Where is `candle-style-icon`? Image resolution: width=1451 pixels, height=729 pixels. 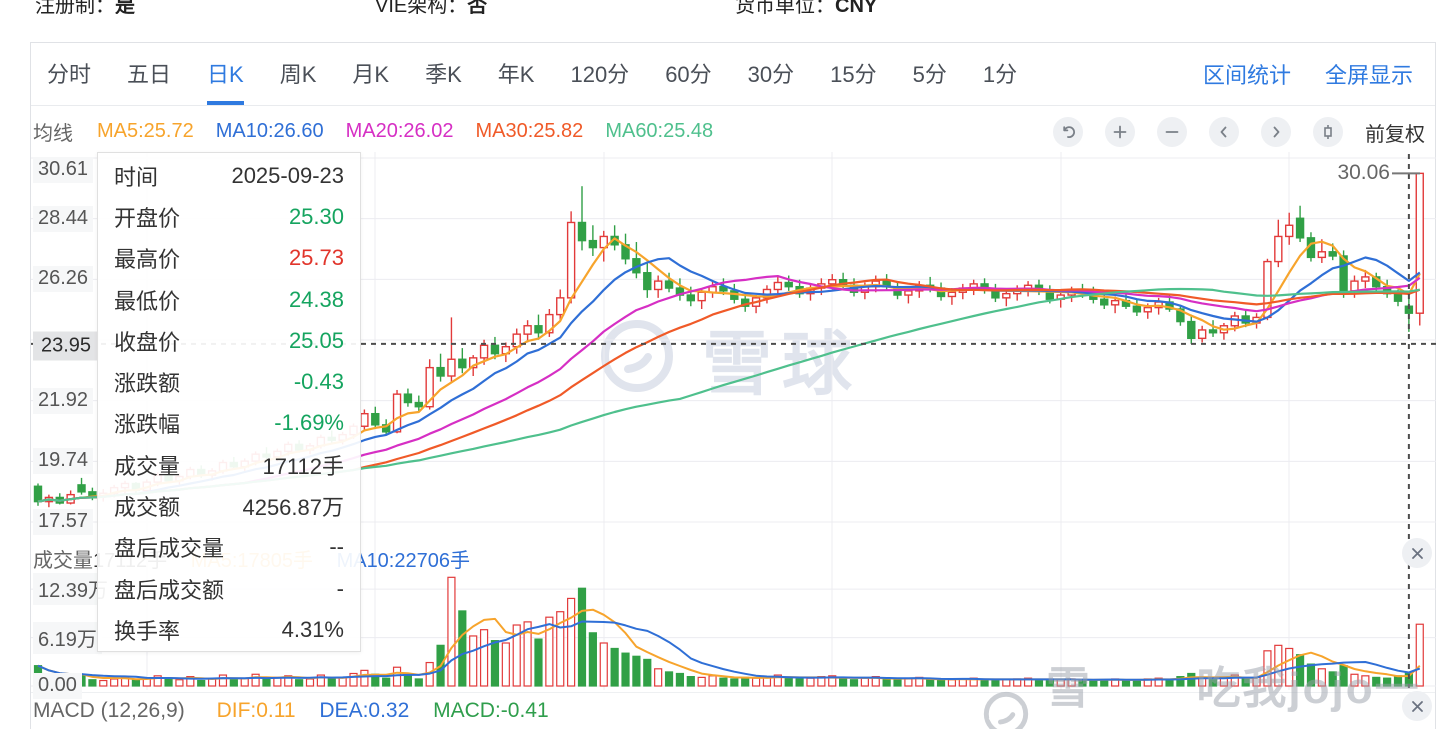 candle-style-icon is located at coordinates (1328, 132).